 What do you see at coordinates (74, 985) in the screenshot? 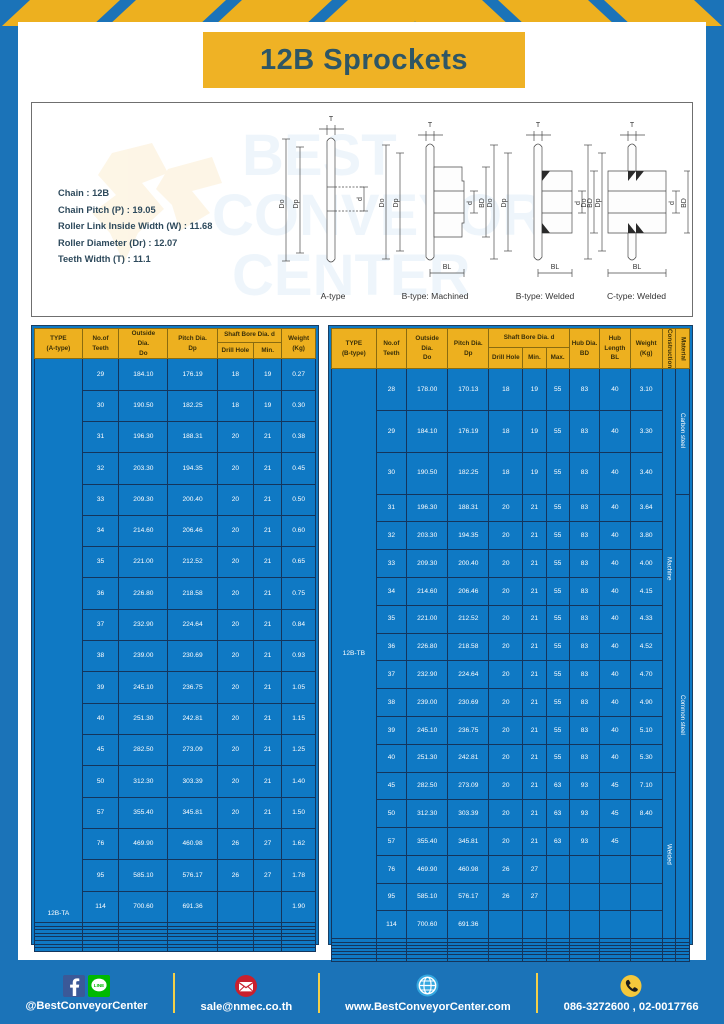
I see `facebook-icon` at bounding box center [74, 985].